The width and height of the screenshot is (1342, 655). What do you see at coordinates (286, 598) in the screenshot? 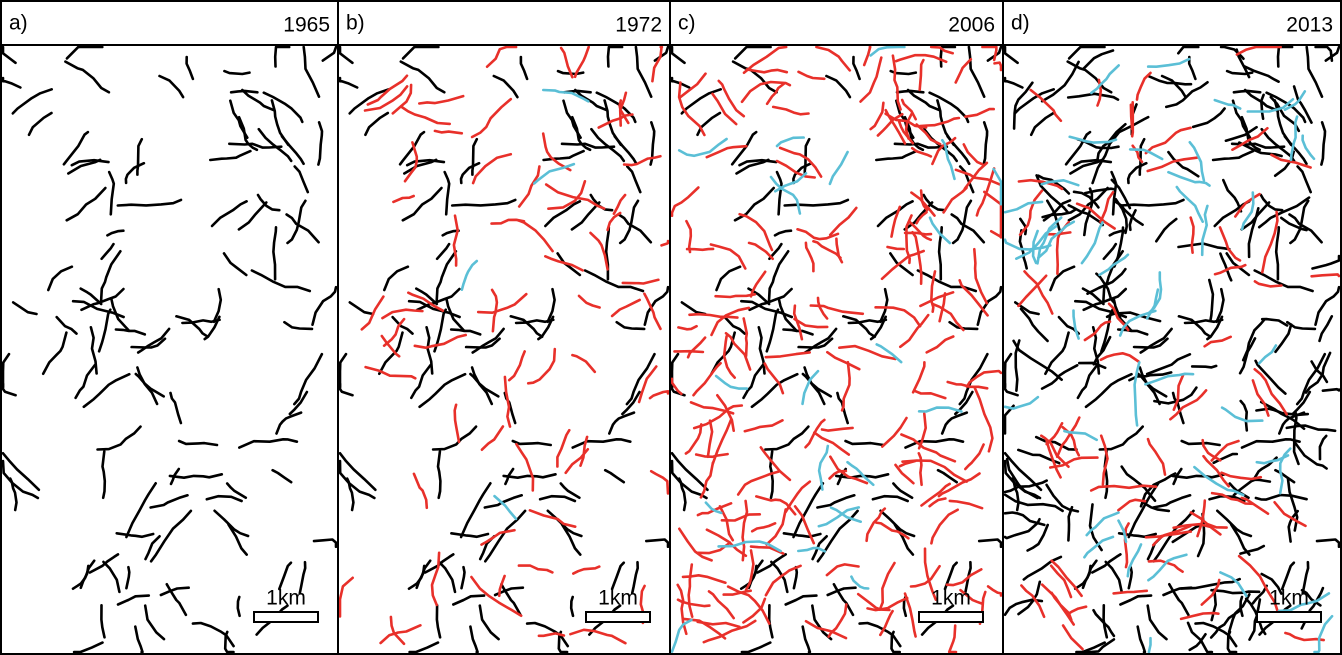
I see `scale-label: 1km` at bounding box center [286, 598].